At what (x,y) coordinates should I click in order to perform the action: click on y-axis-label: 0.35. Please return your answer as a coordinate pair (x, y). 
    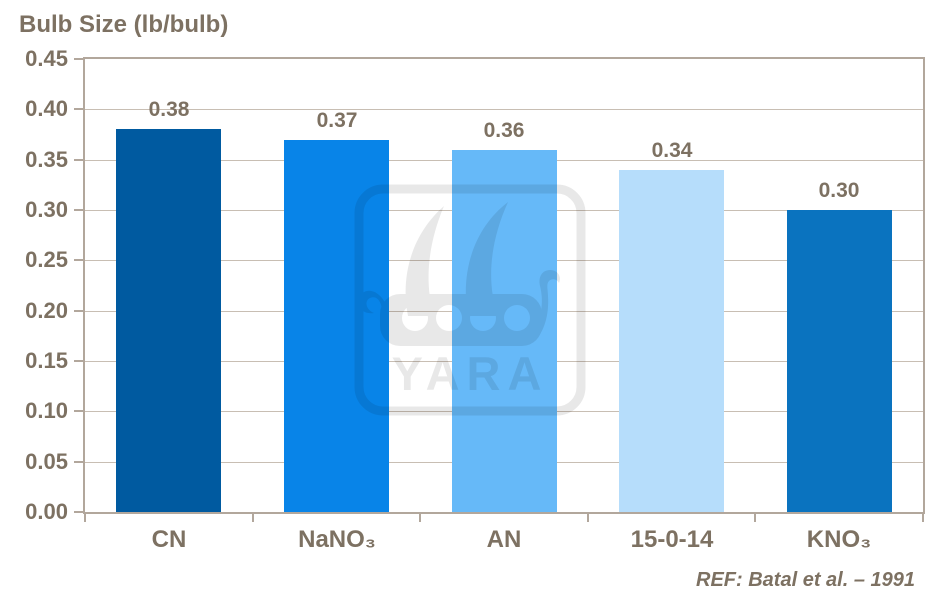
    Looking at the image, I should click on (46, 159).